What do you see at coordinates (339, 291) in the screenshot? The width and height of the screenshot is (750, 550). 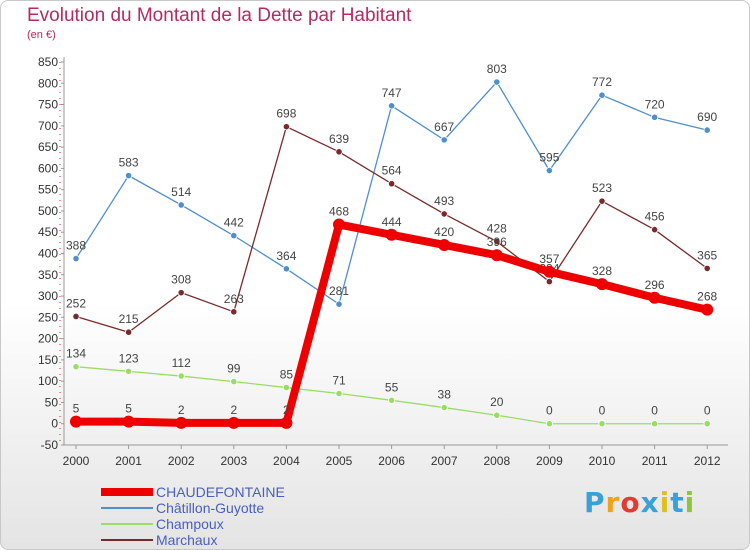 I see `data-label-chatillon-guyotte: 281` at bounding box center [339, 291].